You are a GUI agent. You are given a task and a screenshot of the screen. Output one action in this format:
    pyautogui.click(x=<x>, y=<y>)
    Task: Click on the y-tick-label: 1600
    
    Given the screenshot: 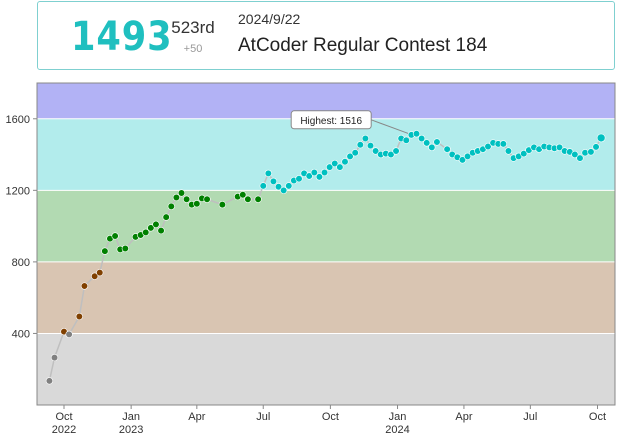 What is the action you would take?
    pyautogui.click(x=18, y=120)
    